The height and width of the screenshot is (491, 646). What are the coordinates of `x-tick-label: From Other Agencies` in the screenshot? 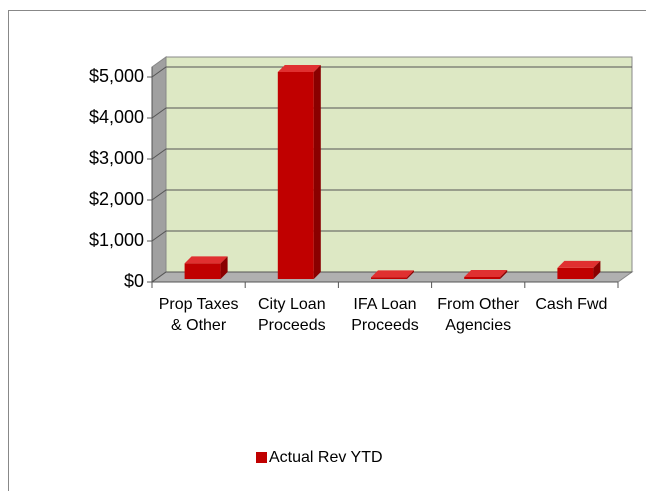 It's located at (478, 315).